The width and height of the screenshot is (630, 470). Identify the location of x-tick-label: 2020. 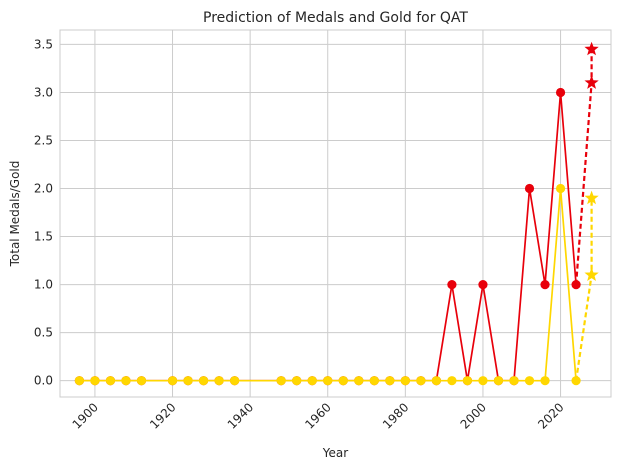
(550, 415).